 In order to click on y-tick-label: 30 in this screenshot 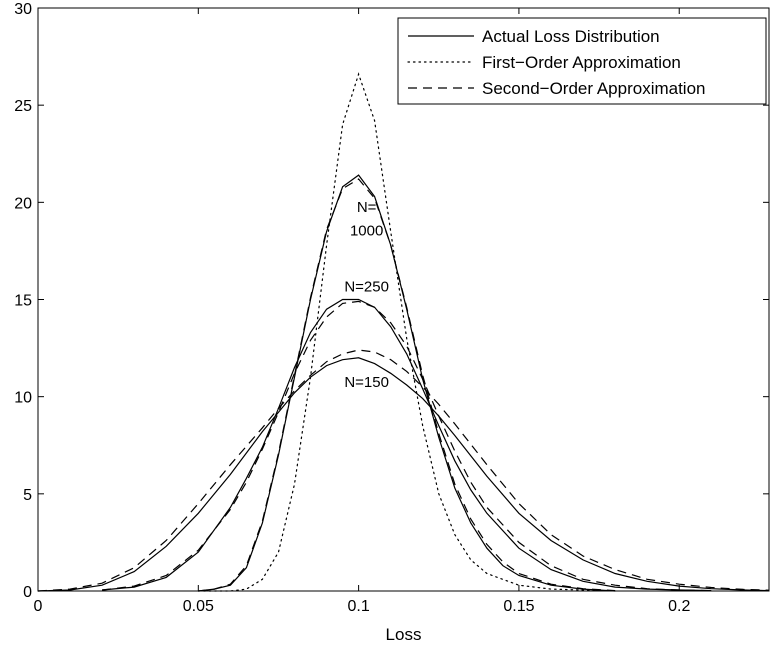, I will do `click(23, 9)`.